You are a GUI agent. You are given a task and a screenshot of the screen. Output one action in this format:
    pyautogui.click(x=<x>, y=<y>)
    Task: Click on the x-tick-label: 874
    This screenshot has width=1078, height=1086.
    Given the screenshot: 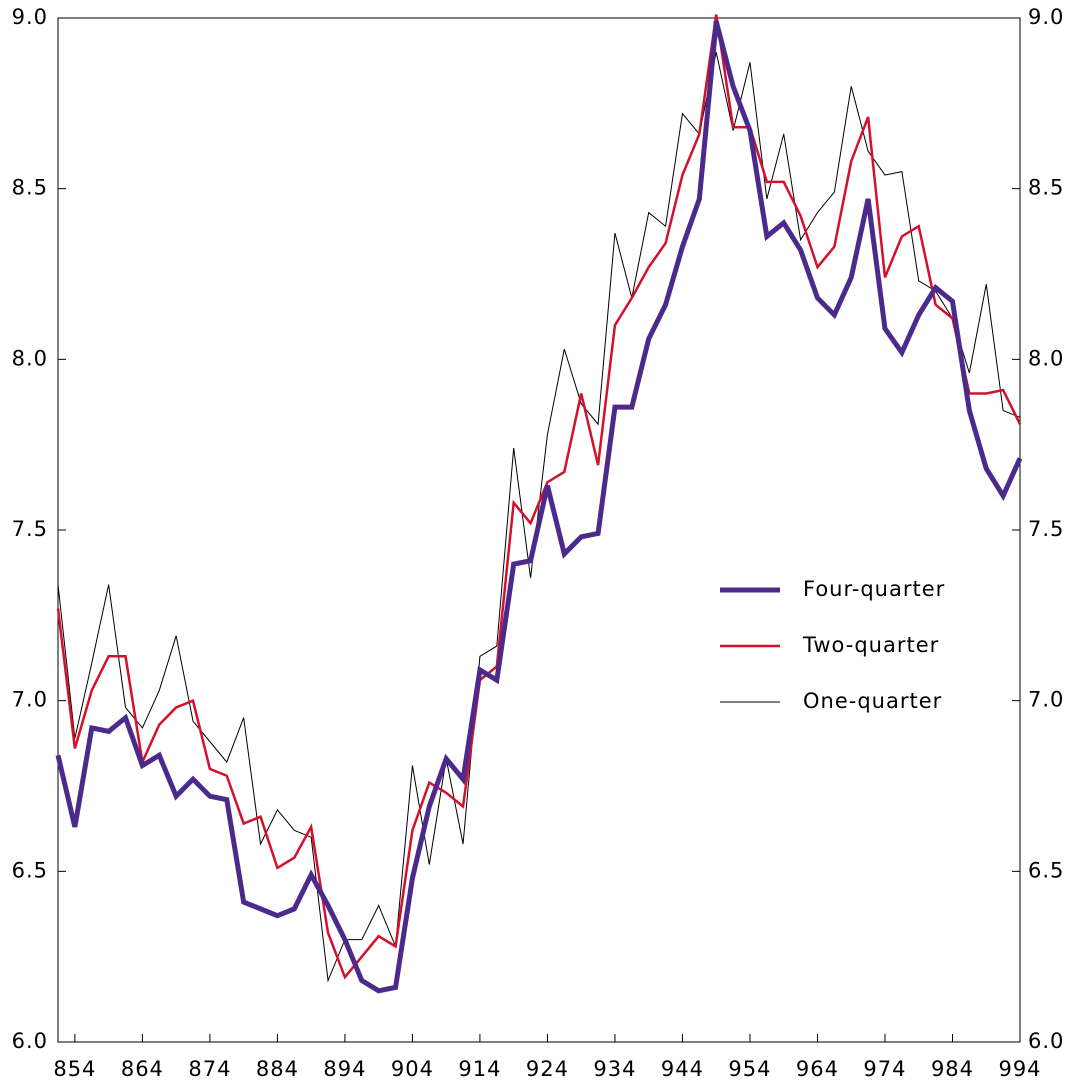 What is the action you would take?
    pyautogui.click(x=209, y=1069)
    